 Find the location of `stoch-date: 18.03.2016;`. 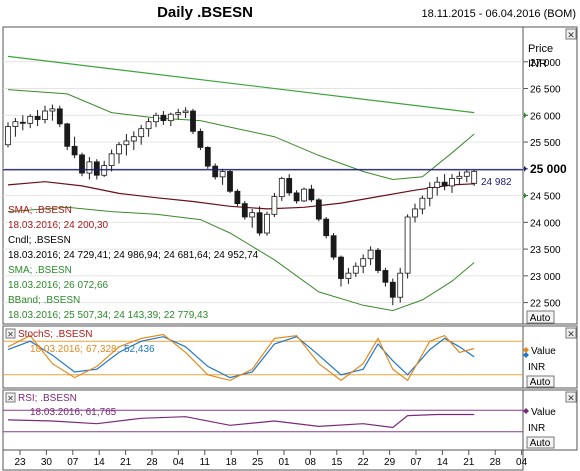

stoch-date: 18.03.2016; is located at coordinates (56, 349).